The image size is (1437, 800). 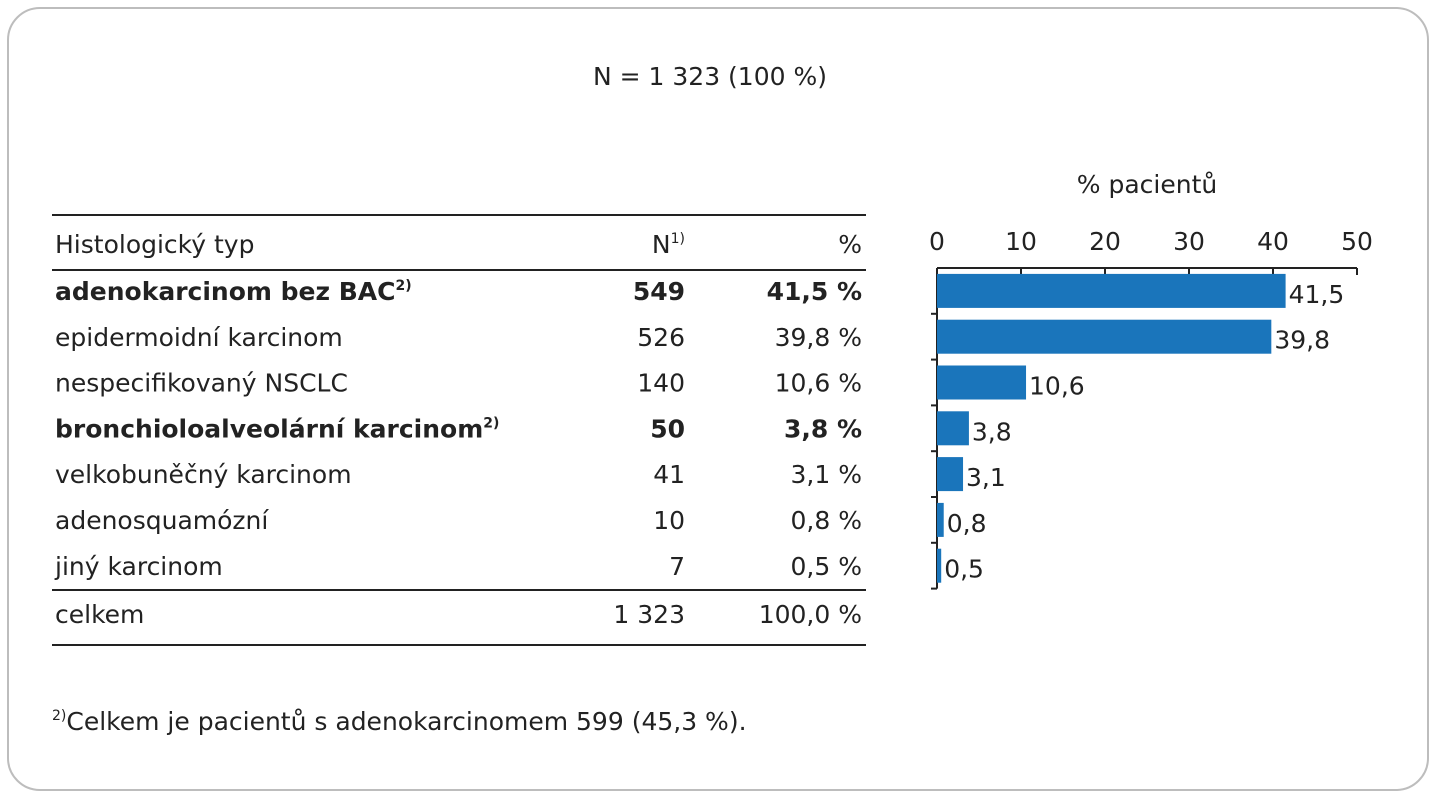 I want to click on cell-text: 10, so click(x=669, y=520).